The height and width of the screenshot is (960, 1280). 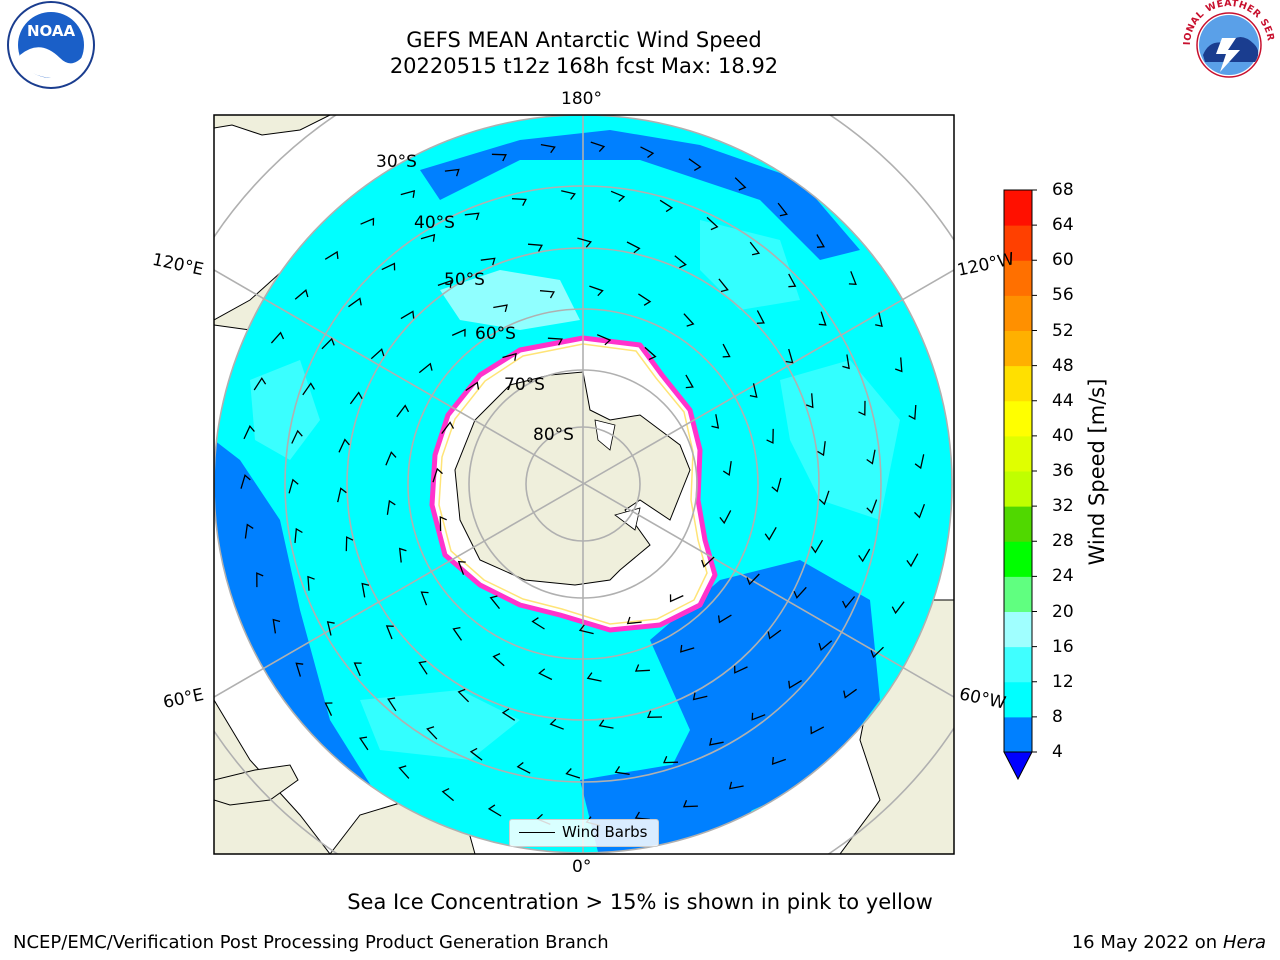 I want to click on noaa-logo: NOAA, so click(x=51, y=45).